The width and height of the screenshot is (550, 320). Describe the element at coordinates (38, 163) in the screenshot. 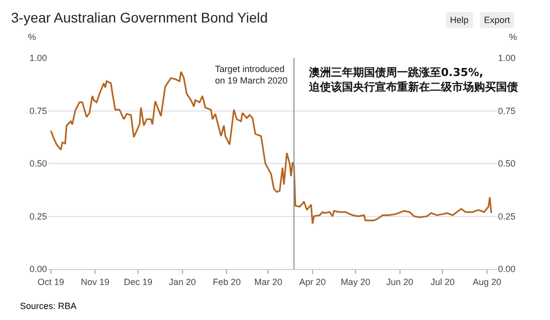

I see `y-tick-label: 0.50` at that location.